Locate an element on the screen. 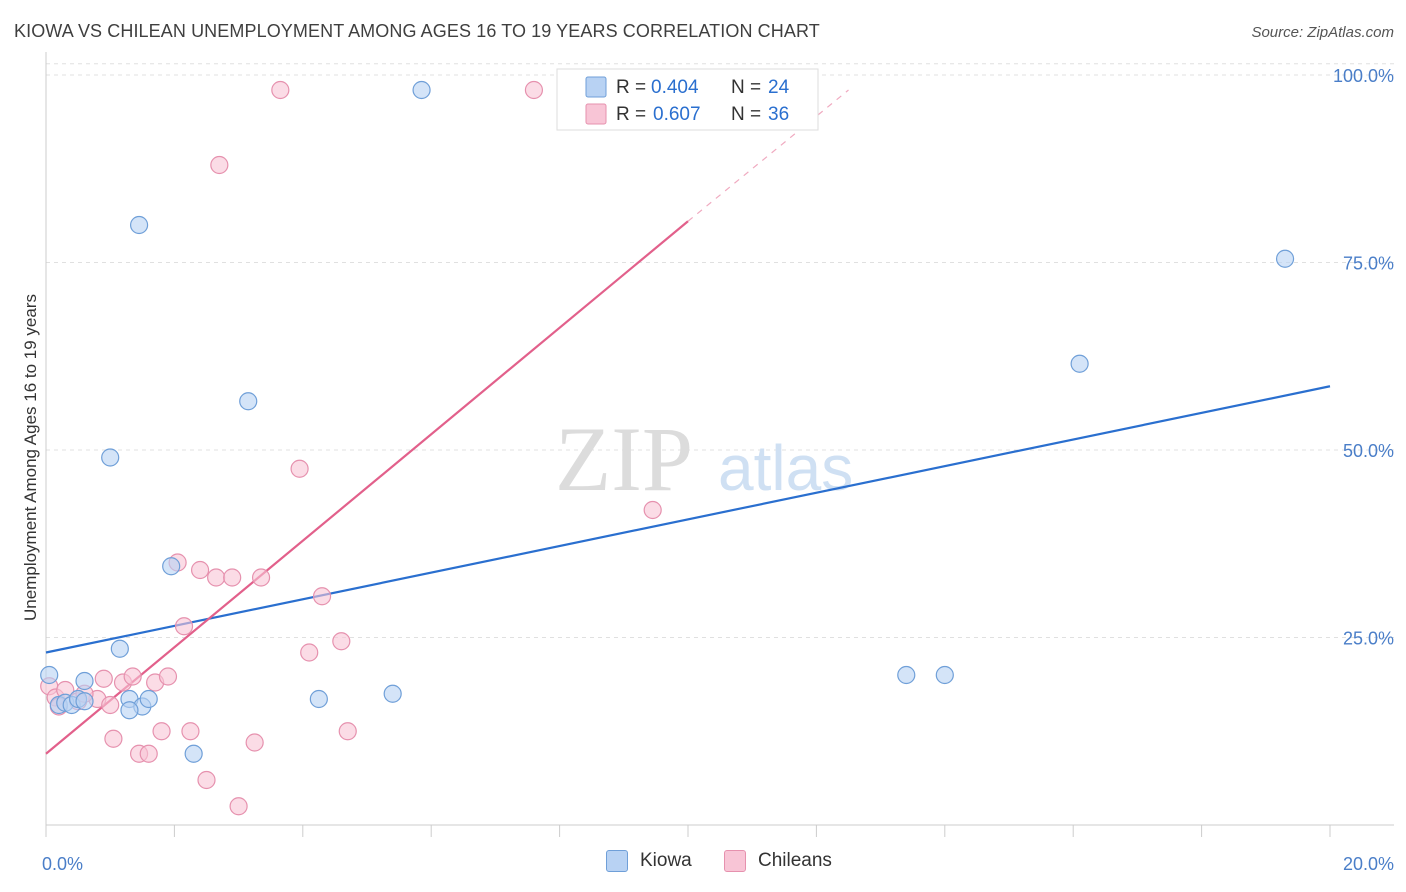 This screenshot has width=1406, height=892. watermark-atlas: atlas is located at coordinates (785, 468).